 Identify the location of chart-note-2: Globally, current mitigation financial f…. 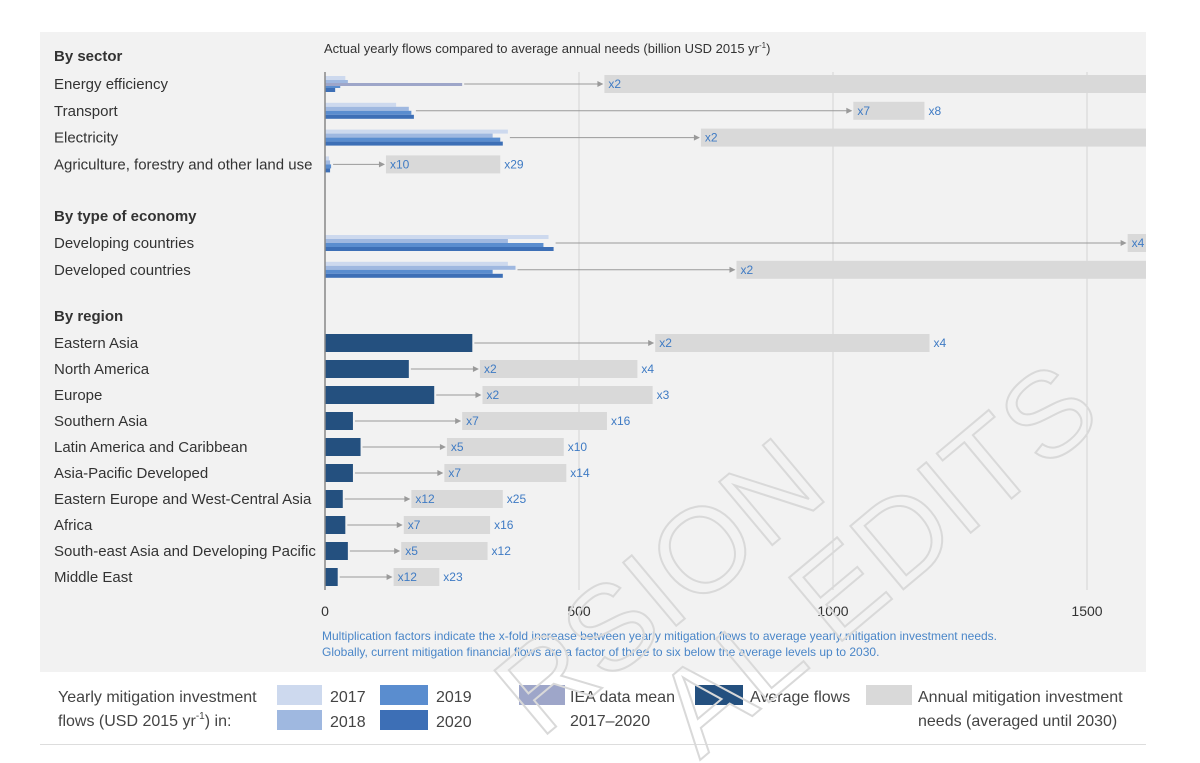
(600, 652).